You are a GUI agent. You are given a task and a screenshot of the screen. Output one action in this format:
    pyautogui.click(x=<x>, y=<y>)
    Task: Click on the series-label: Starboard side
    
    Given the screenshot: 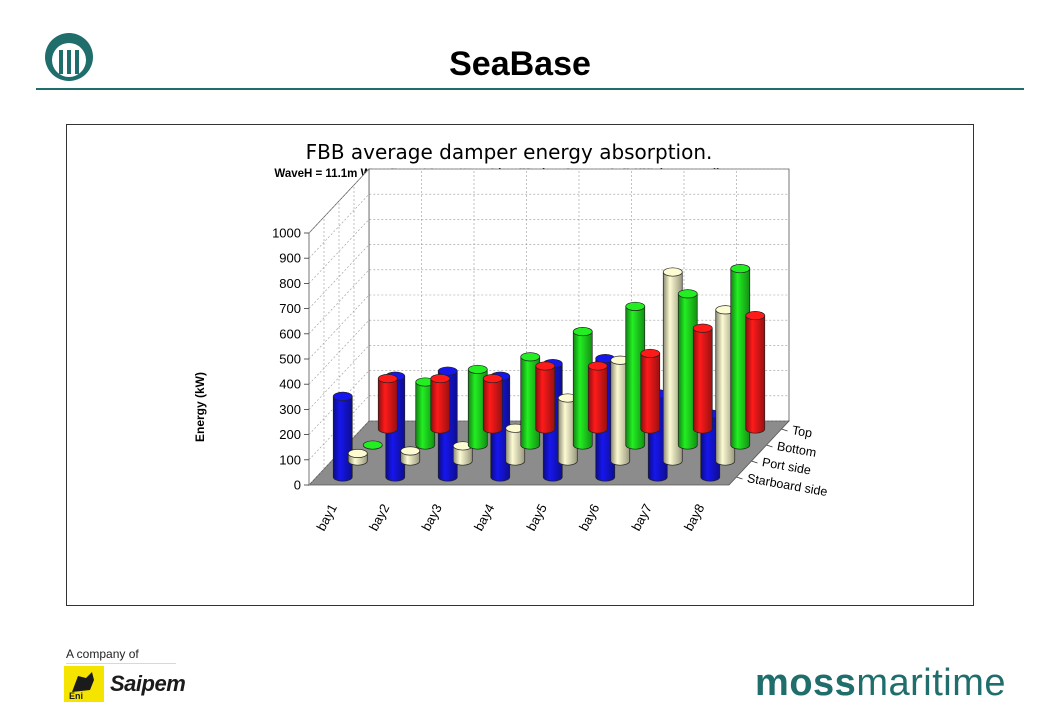 What is the action you would take?
    pyautogui.click(x=787, y=485)
    